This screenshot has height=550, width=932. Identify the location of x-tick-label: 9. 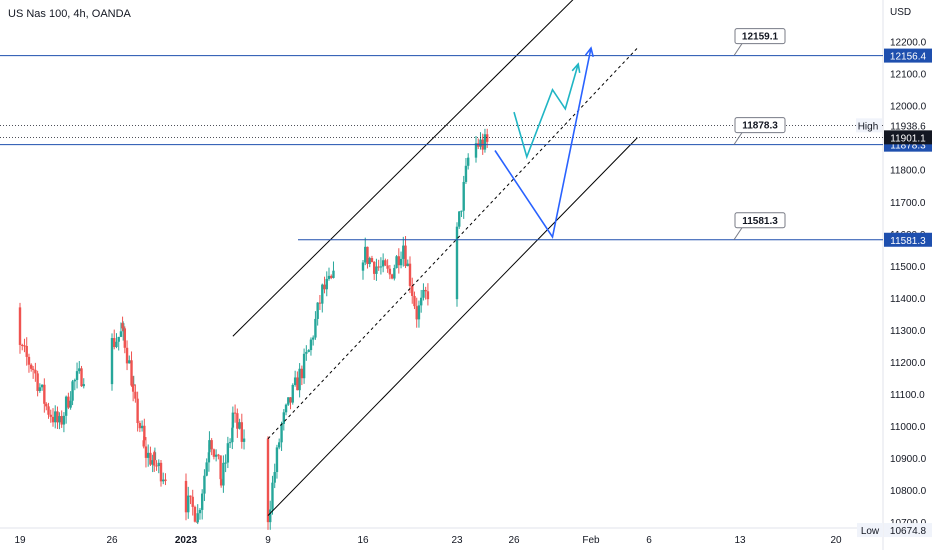
(268, 540).